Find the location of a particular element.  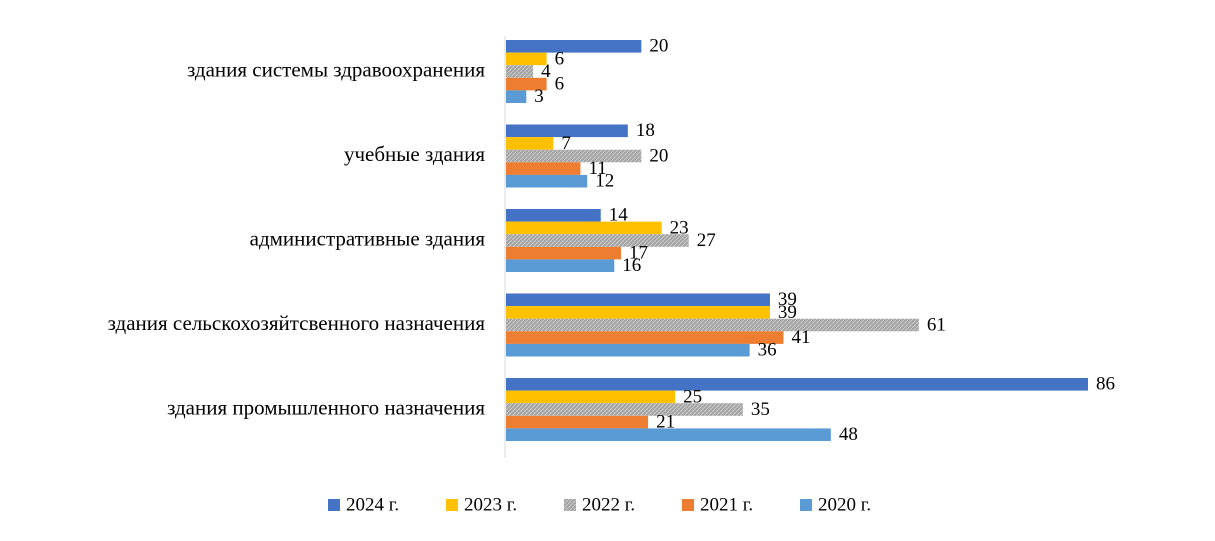

bar-2021-г-cat-0 is located at coordinates (526, 84).